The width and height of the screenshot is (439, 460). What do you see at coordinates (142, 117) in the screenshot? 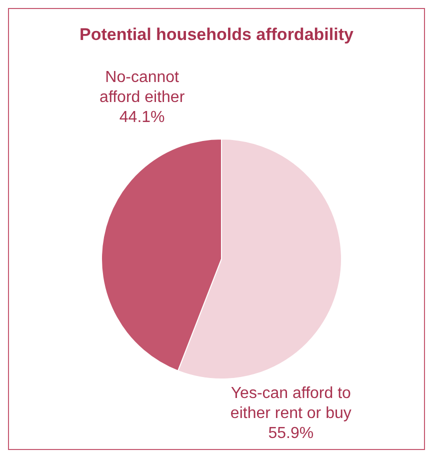
I see `data-label: 44.1%` at bounding box center [142, 117].